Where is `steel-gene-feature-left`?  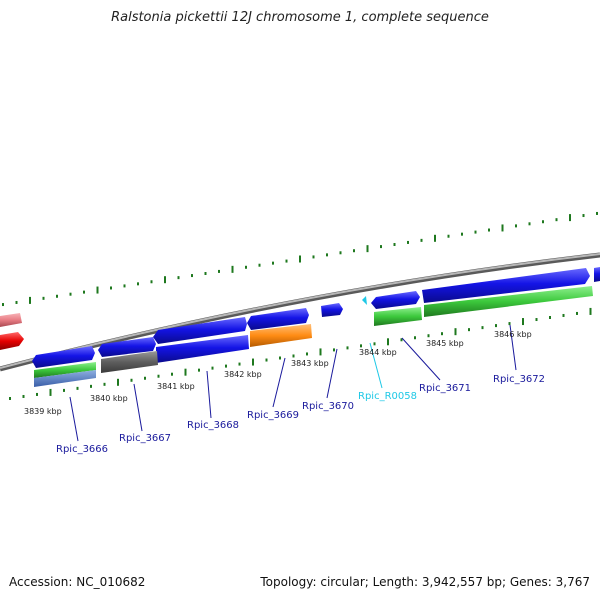
steel-gene-feature-left is located at coordinates (65, 378).